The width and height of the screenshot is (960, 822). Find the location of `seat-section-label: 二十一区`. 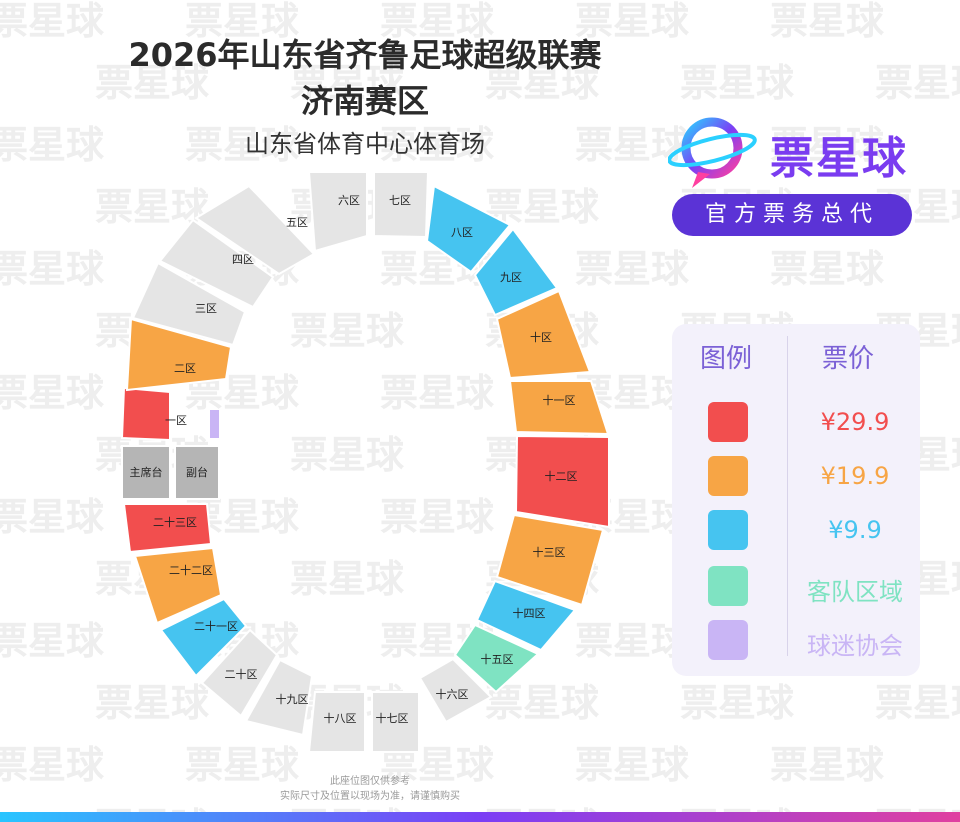

seat-section-label: 二十一区 is located at coordinates (216, 626).